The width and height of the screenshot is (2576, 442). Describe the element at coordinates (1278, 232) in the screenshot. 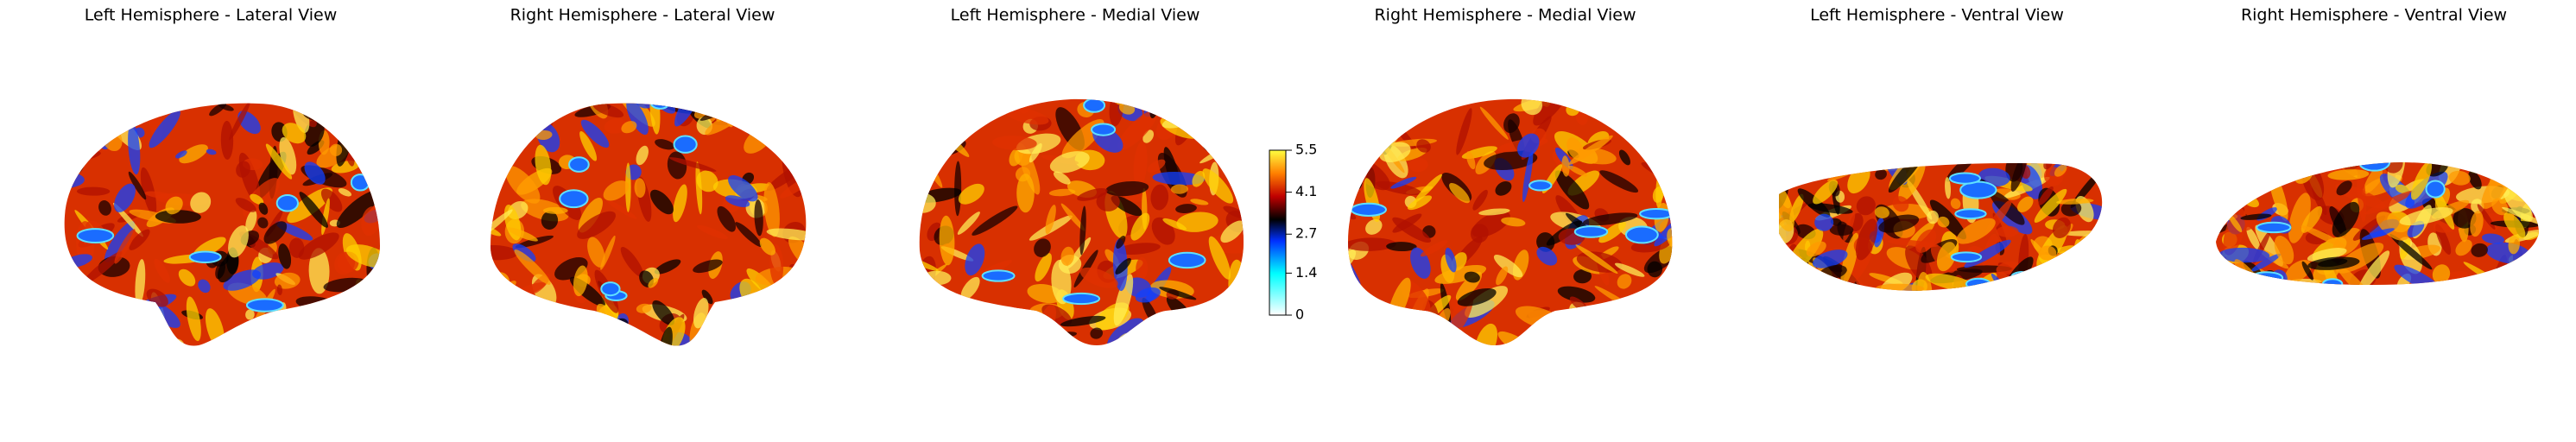

I see `colorbar` at that location.